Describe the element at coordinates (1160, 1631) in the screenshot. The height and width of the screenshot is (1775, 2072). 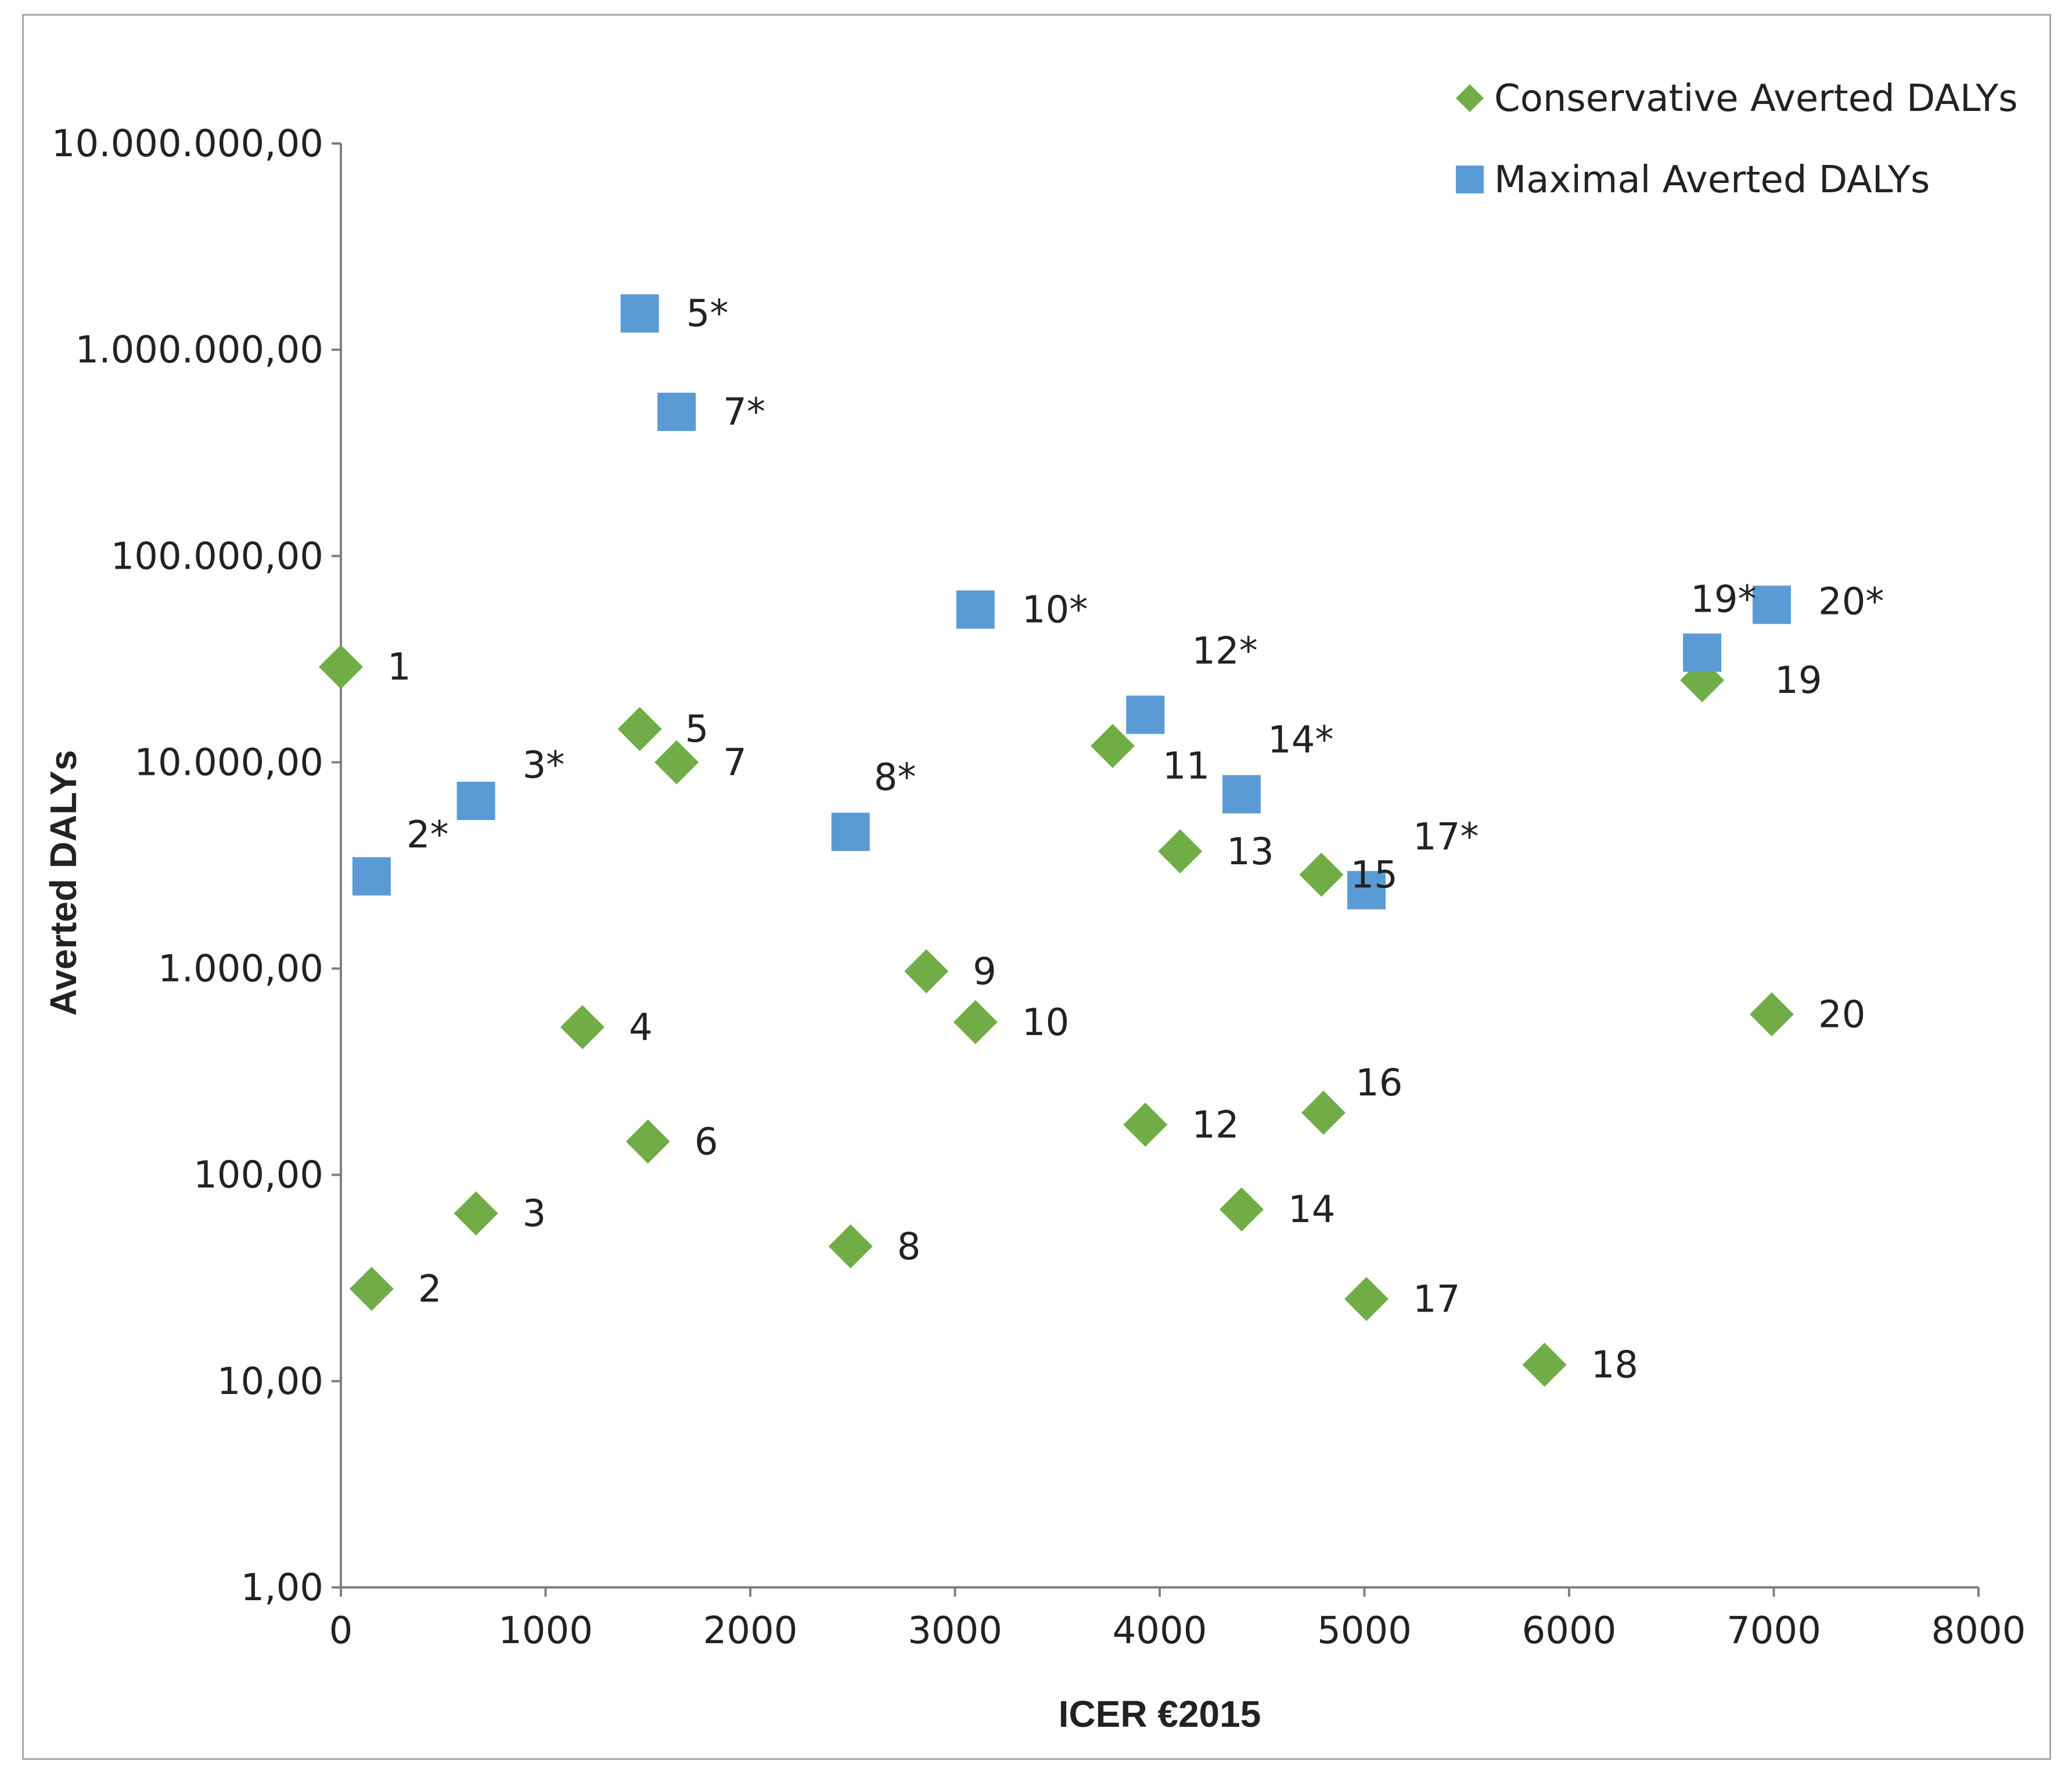
I see `x-tick-label: 4000` at that location.